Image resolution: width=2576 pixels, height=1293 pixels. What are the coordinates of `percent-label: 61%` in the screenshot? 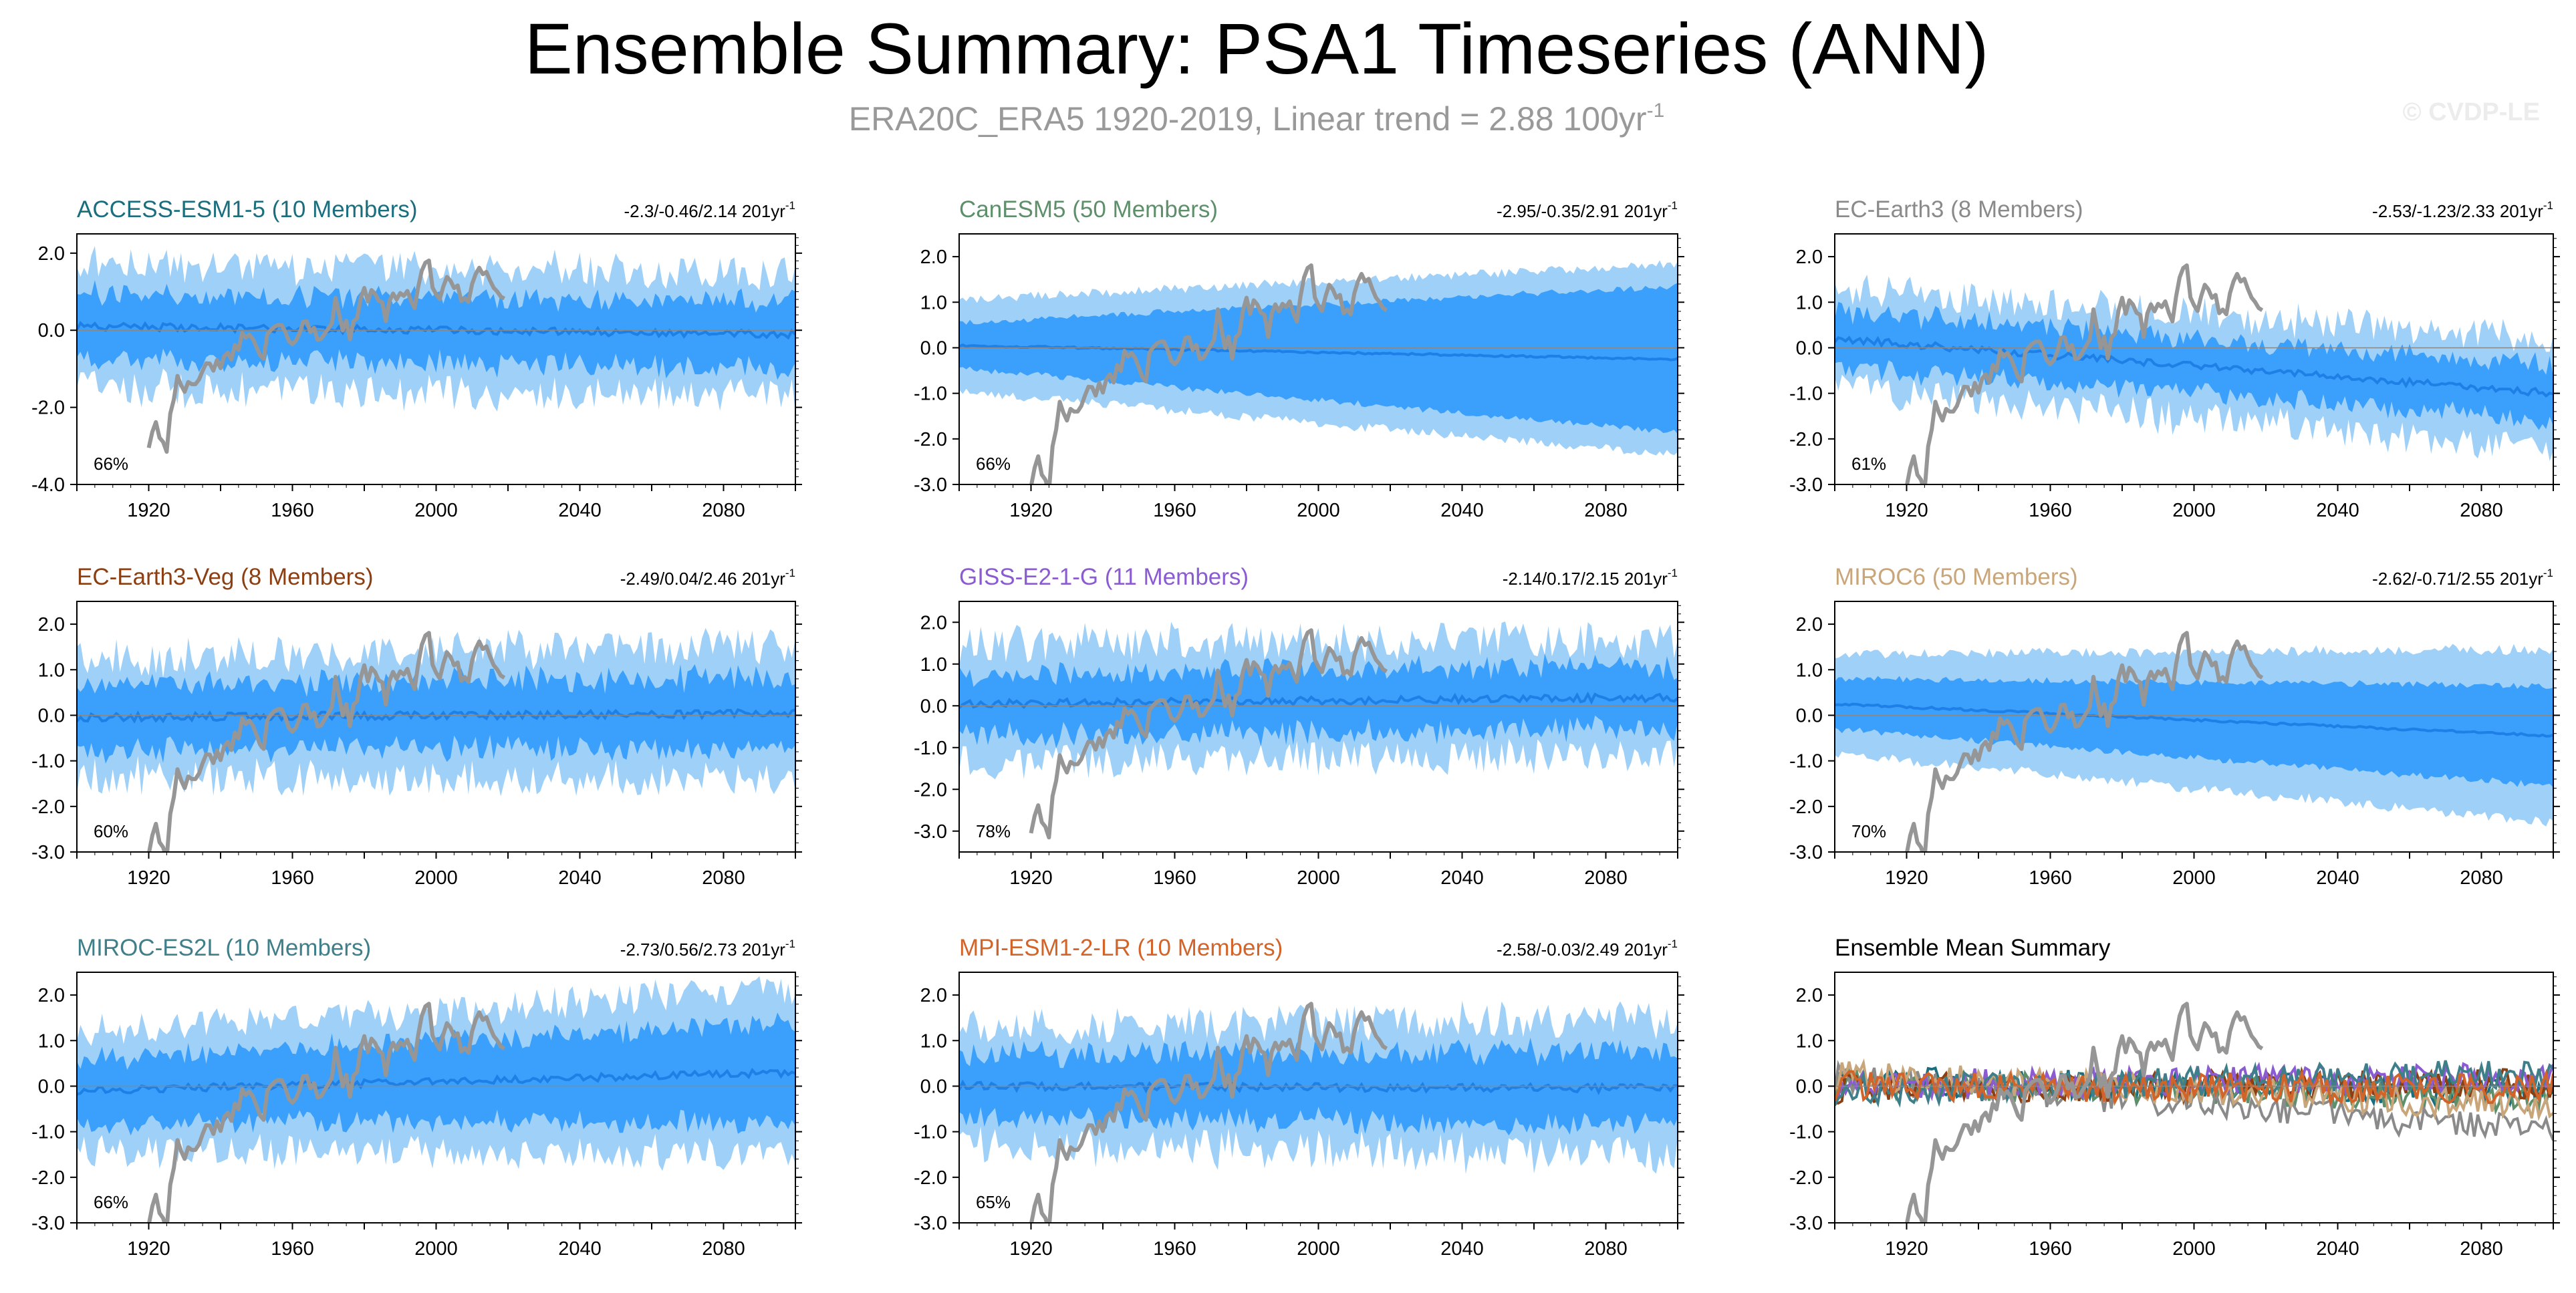 It's located at (1868, 464).